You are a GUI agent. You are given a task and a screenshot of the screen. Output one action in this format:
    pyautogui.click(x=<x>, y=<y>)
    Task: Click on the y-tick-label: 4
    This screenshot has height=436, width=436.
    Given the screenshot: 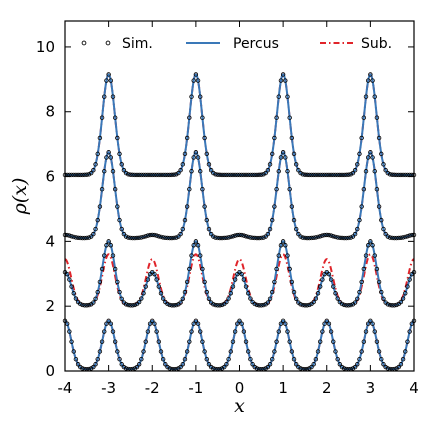 What is the action you would take?
    pyautogui.click(x=50, y=241)
    